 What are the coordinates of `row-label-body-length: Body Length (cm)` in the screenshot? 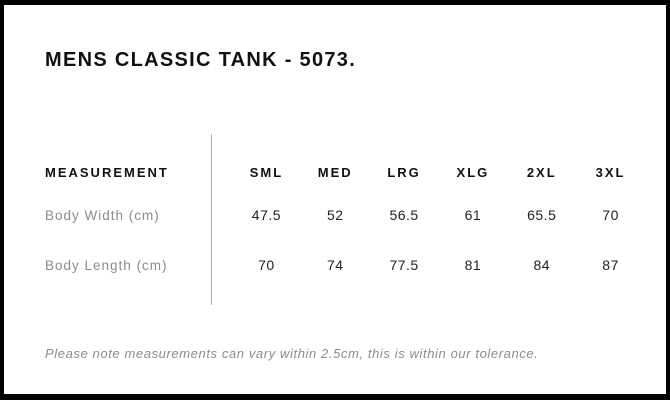 It's located at (106, 265).